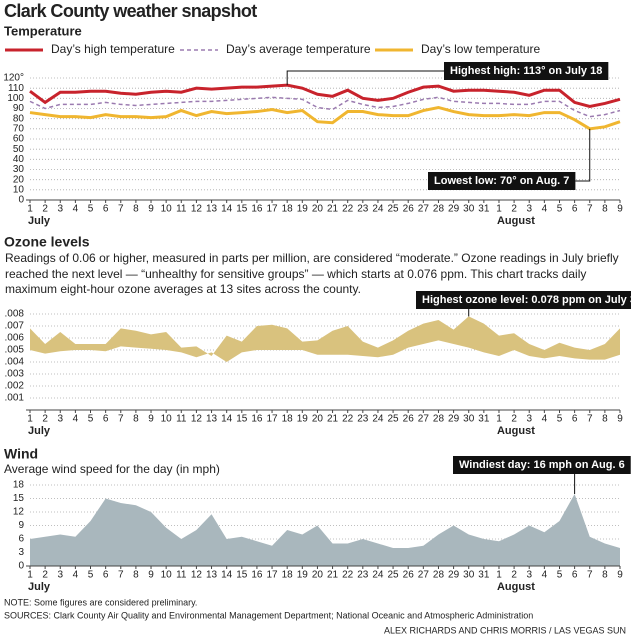 The width and height of the screenshot is (631, 637). I want to click on y-tick-label: 70, so click(19, 128).